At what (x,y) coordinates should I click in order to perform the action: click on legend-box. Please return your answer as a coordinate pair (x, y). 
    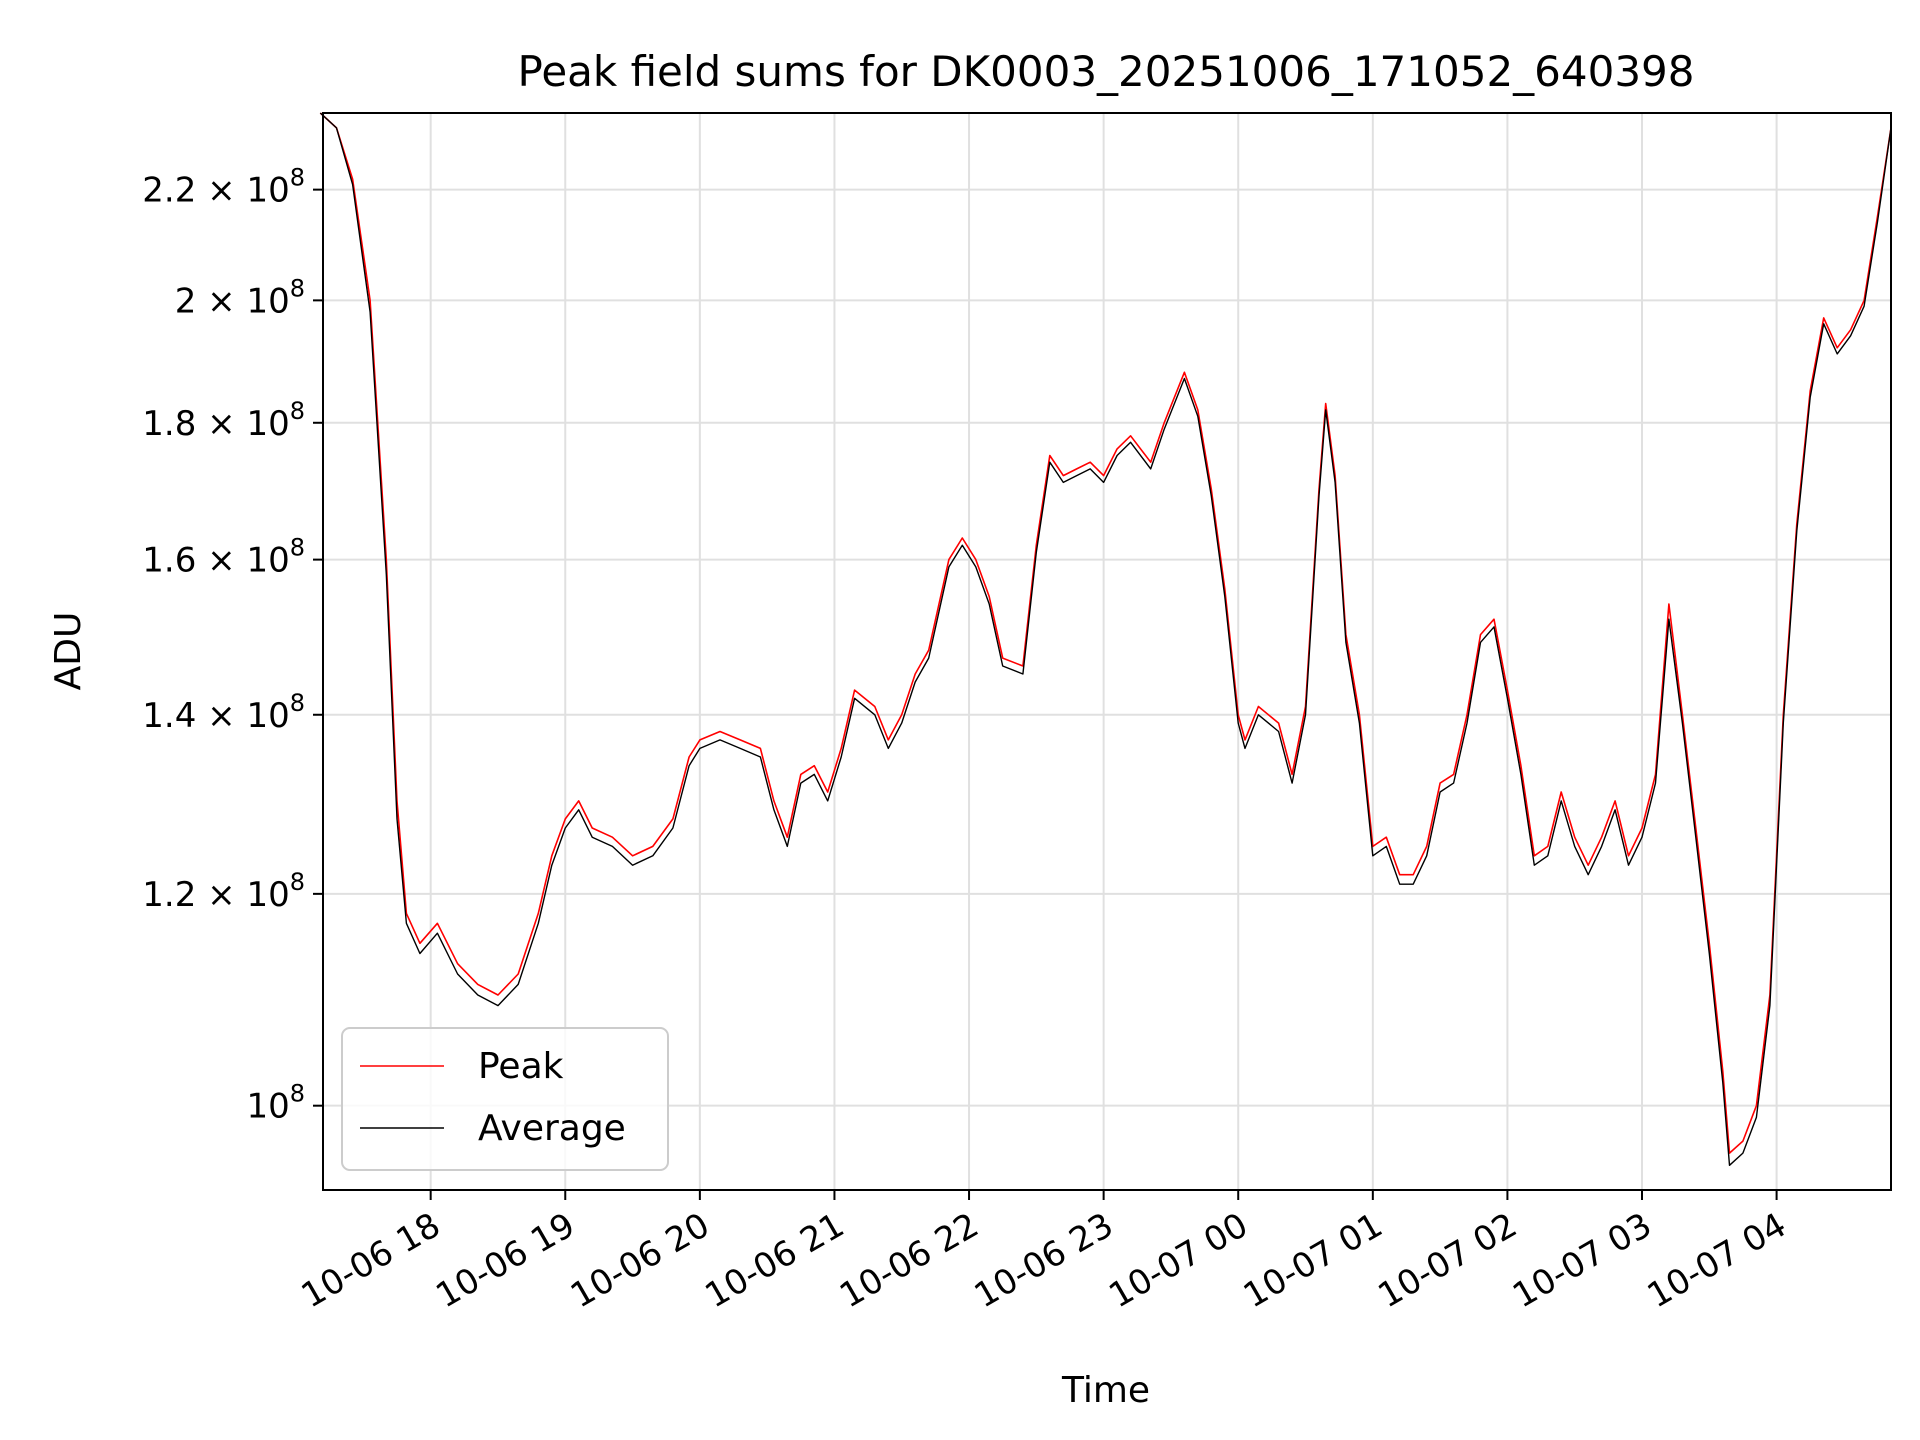
    Looking at the image, I should click on (505, 1099).